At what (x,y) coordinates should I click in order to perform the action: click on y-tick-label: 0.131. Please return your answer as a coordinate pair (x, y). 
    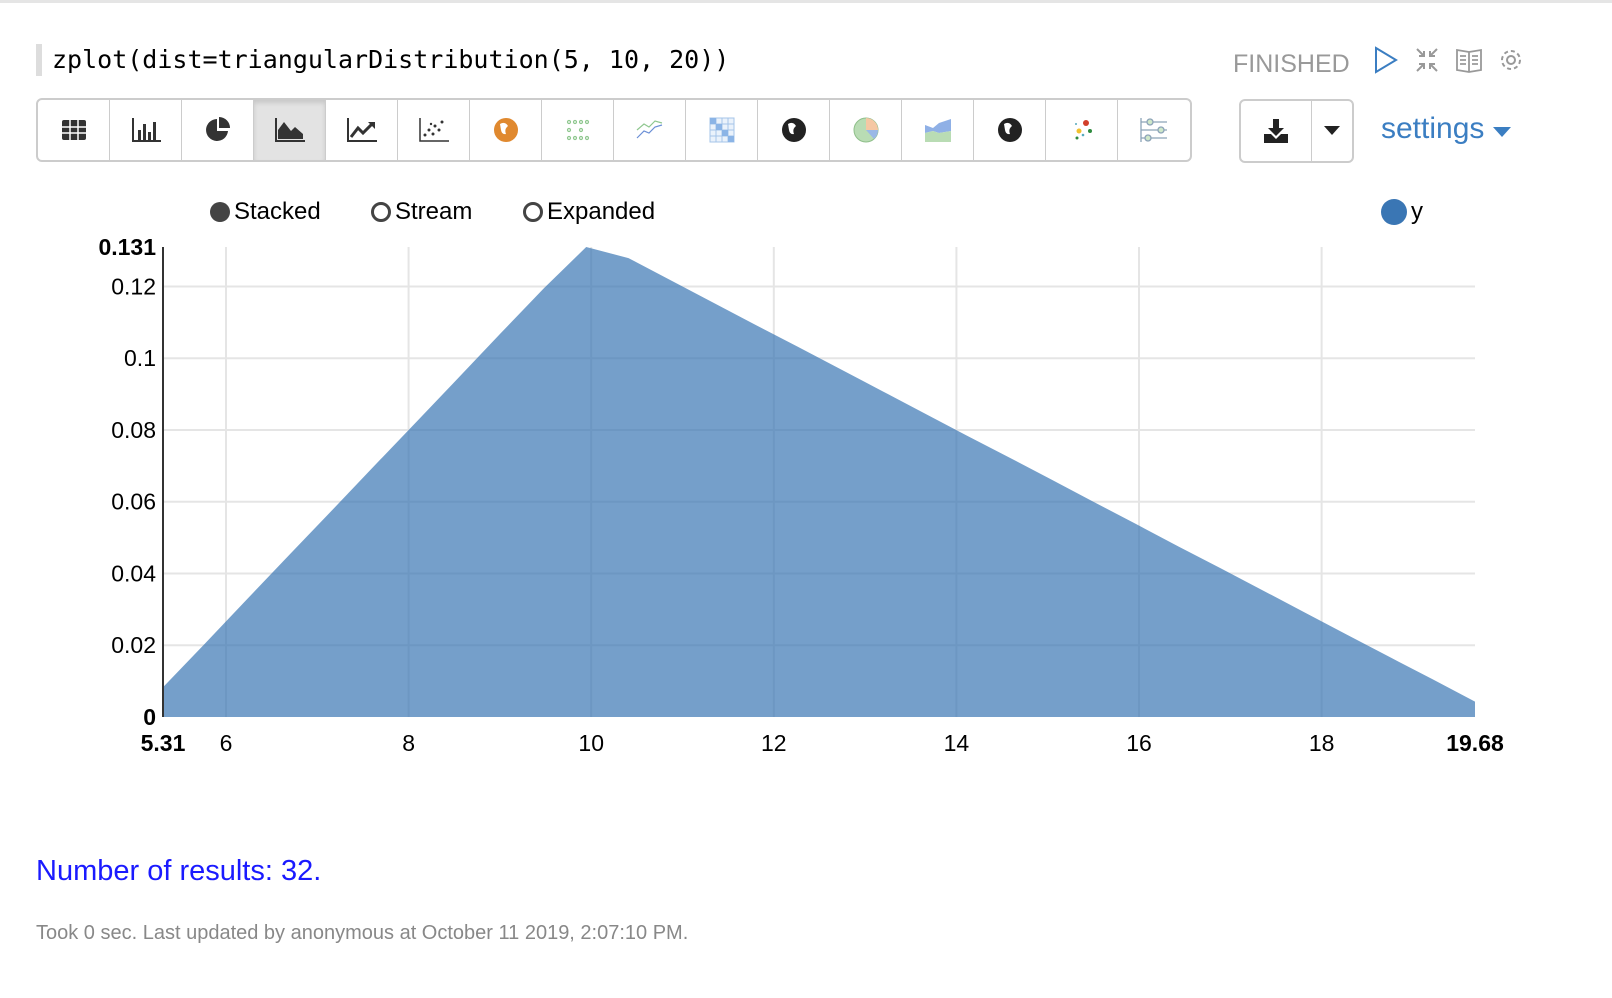
    Looking at the image, I should click on (127, 247).